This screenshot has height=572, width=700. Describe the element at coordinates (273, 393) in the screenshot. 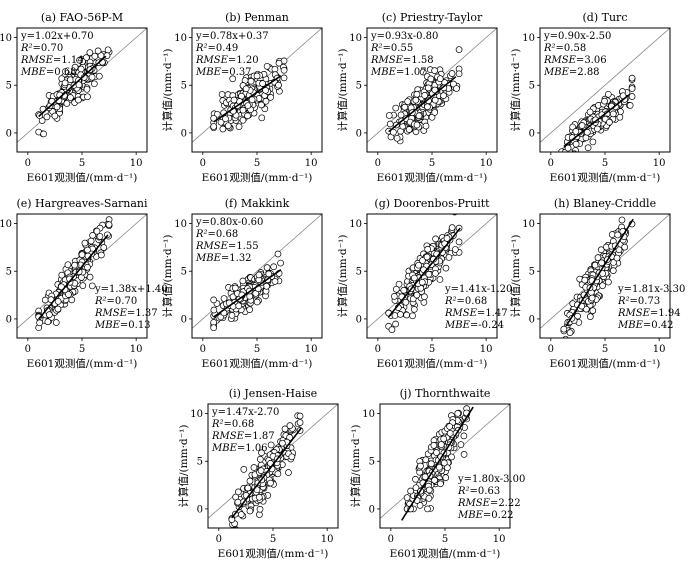

I see `panel-title: (i) Jensen-Haise` at that location.